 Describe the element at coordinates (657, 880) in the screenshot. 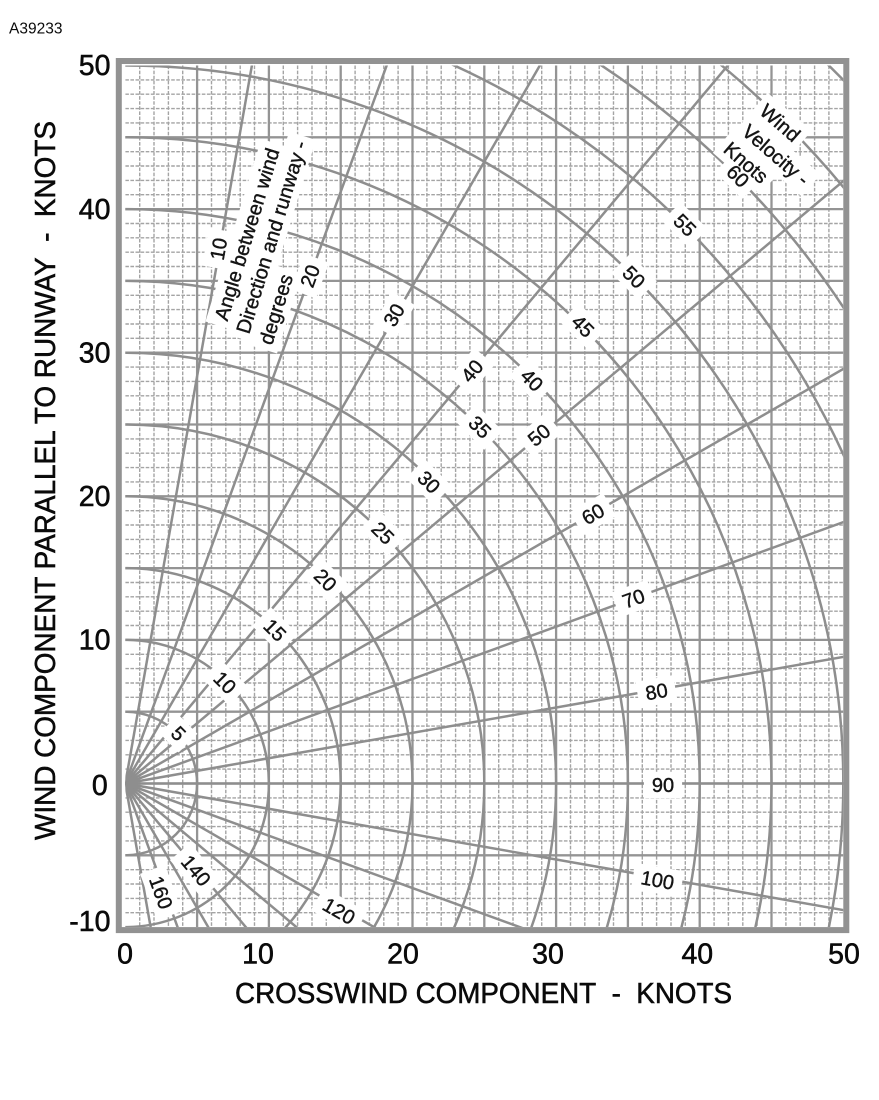

I see `svg-text: 100` at that location.